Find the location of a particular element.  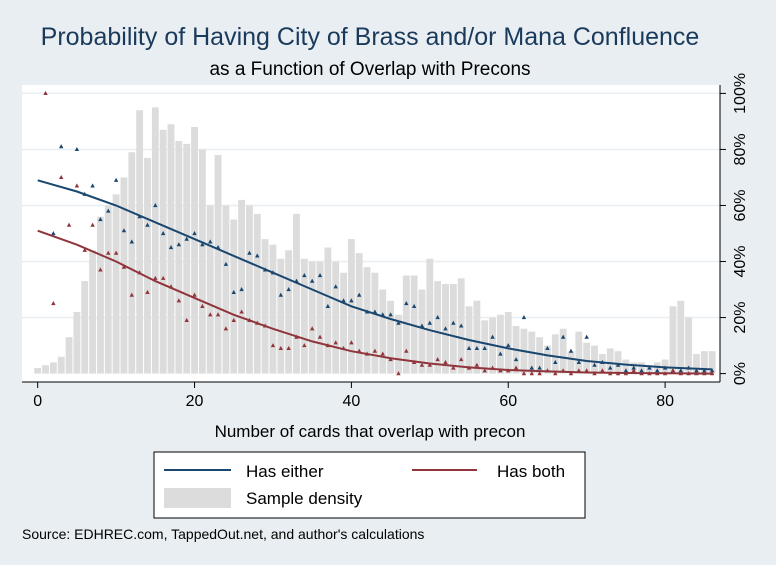

y-ticks: 0% 20% 40% 60% 80% 100% is located at coordinates (734, 229).